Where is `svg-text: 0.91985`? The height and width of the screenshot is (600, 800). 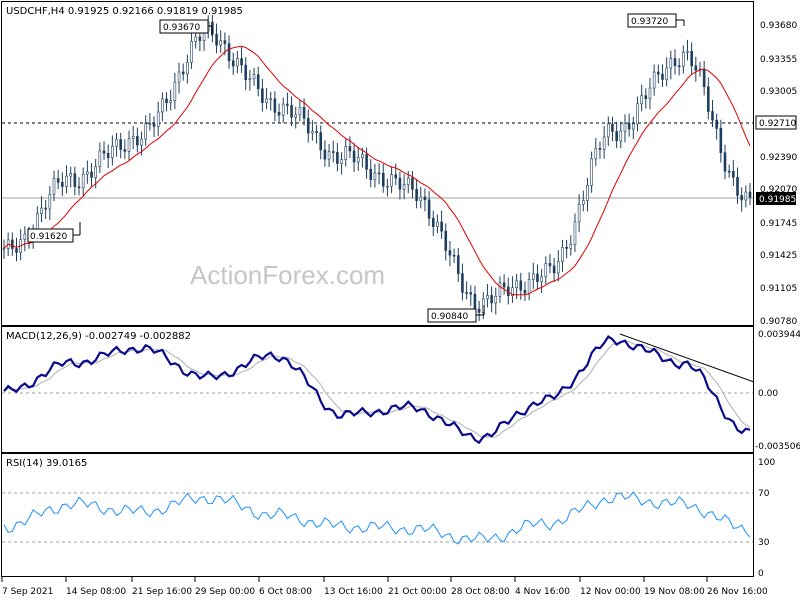
svg-text: 0.91985 is located at coordinates (777, 200).